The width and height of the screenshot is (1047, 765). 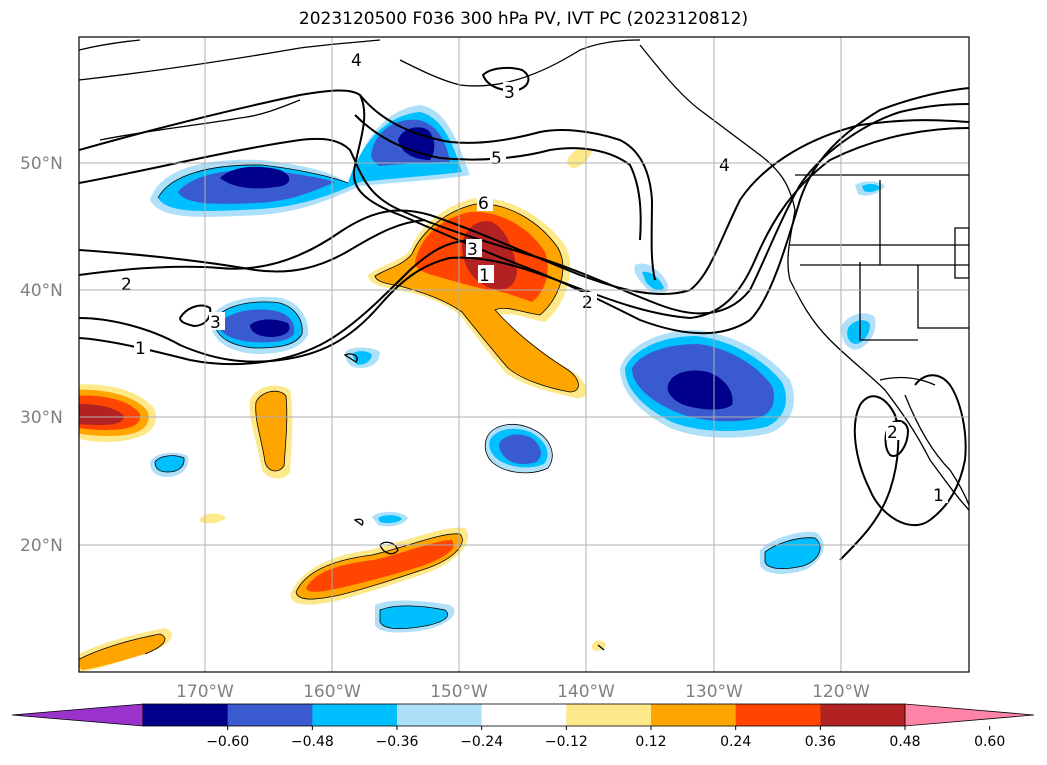 I want to click on lat-label: 50°N, so click(x=41, y=164).